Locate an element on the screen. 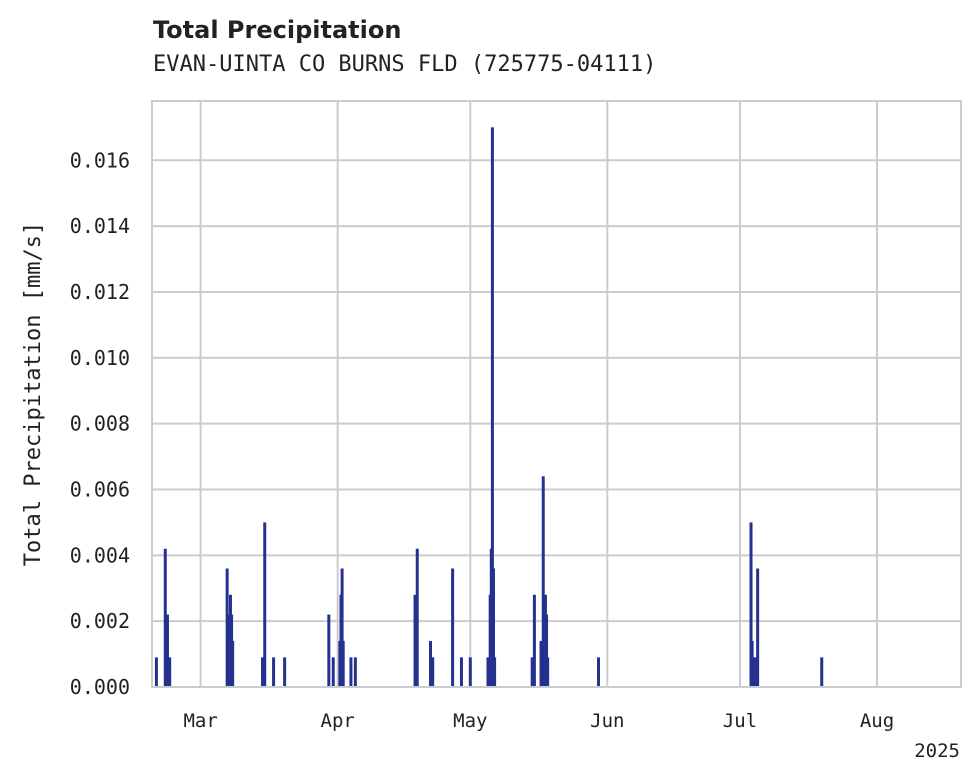 The width and height of the screenshot is (980, 783). x-tick-label: Apr is located at coordinates (338, 721).